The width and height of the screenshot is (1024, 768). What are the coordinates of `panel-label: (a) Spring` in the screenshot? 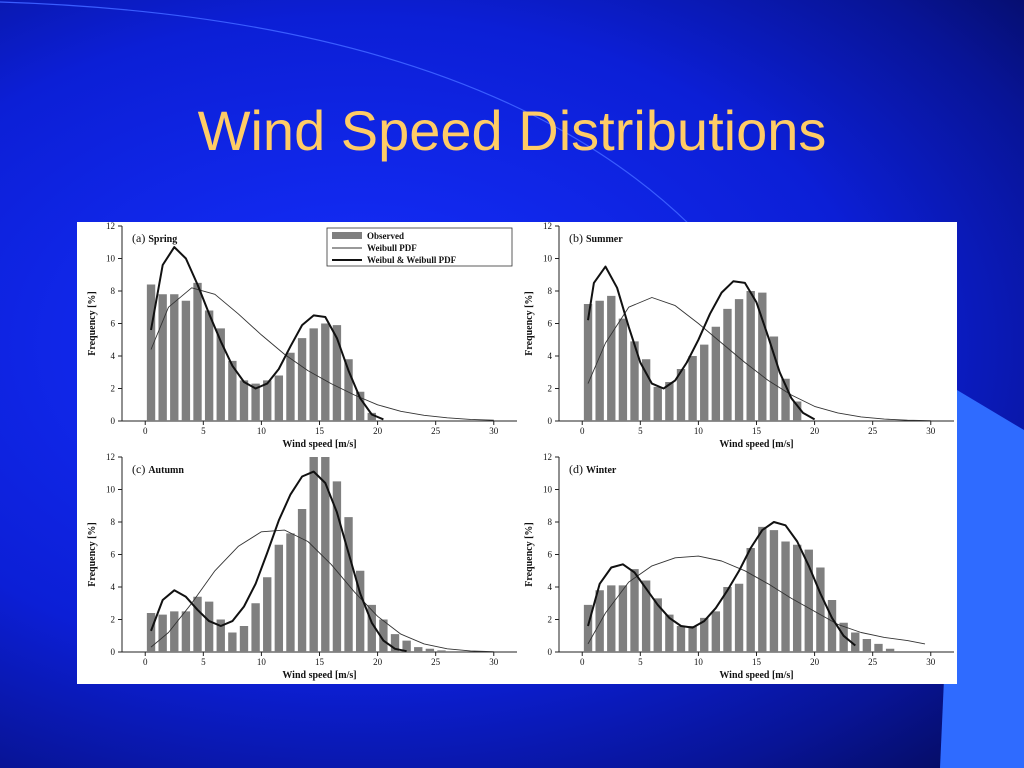 It's located at (154, 238).